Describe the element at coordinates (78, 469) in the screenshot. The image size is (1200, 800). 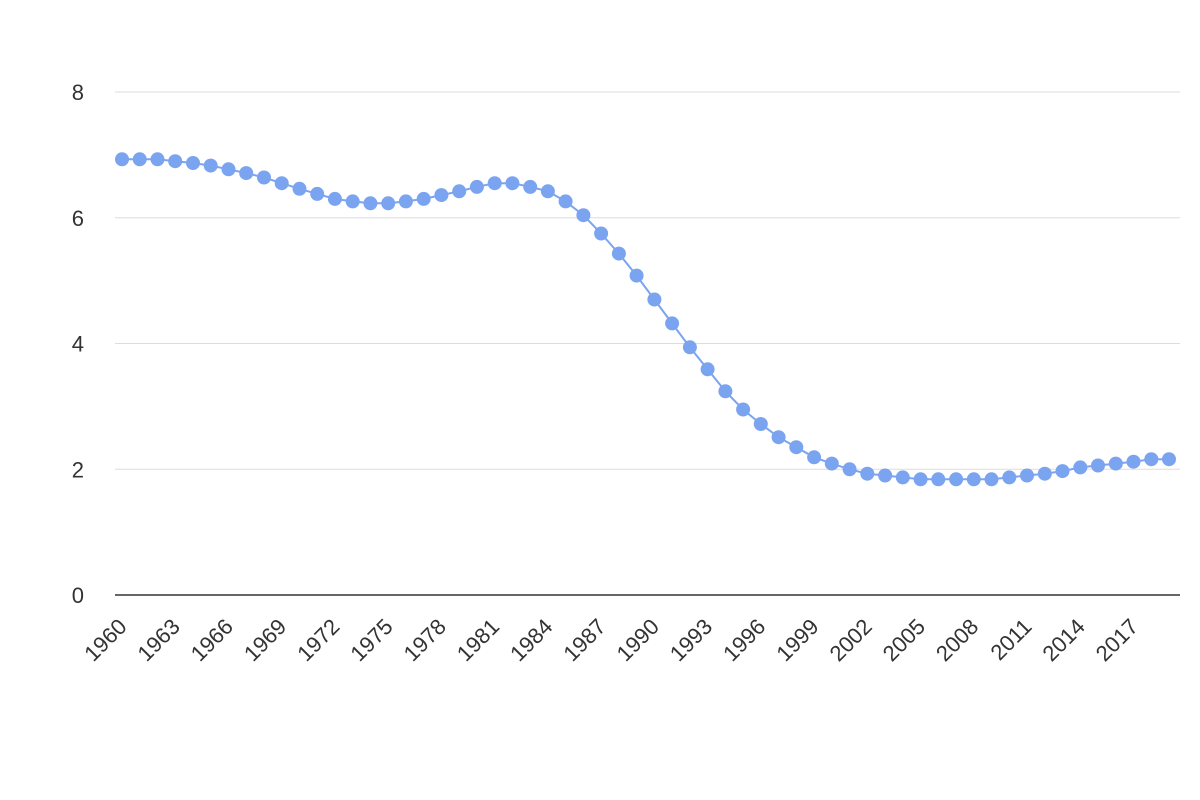
I see `y-tick-label: 2` at that location.